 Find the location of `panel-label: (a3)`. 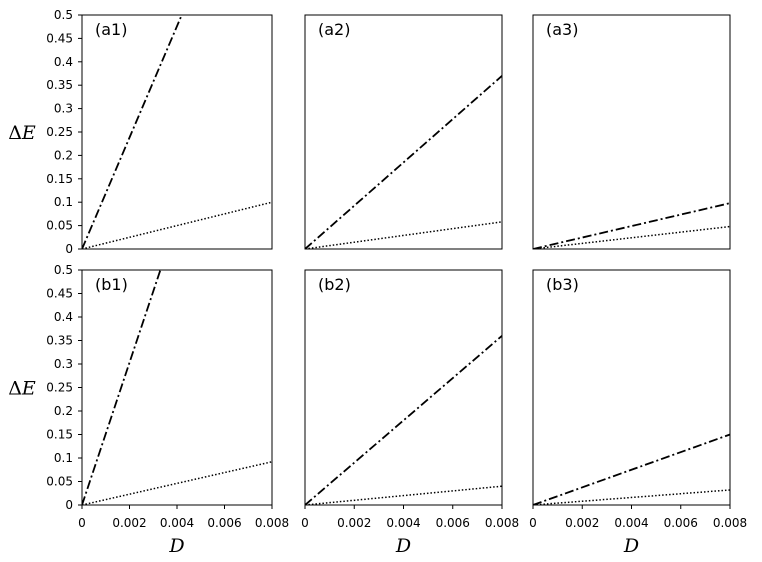

panel-label: (a3) is located at coordinates (562, 29).